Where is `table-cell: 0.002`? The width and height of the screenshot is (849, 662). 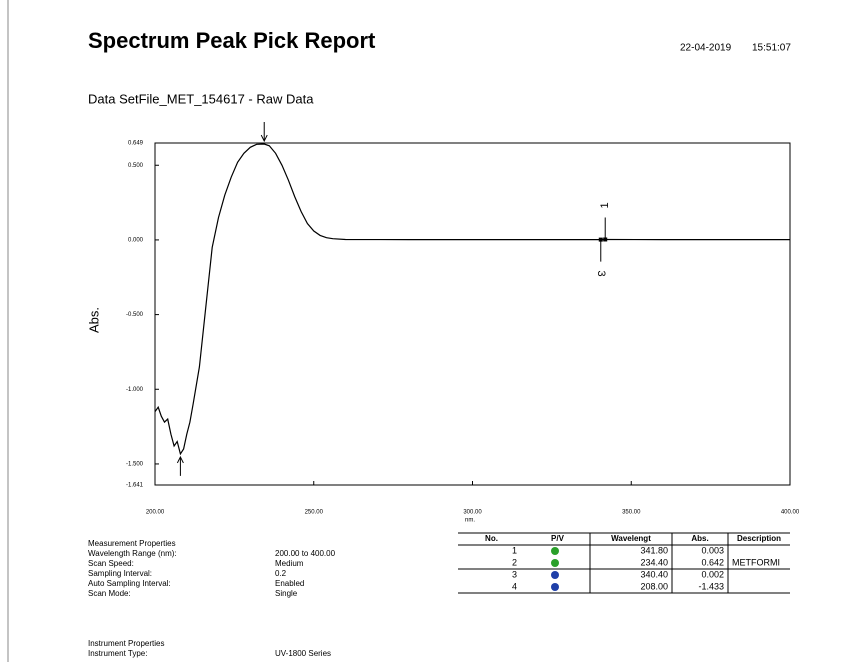
table-cell: 0.002 is located at coordinates (712, 574).